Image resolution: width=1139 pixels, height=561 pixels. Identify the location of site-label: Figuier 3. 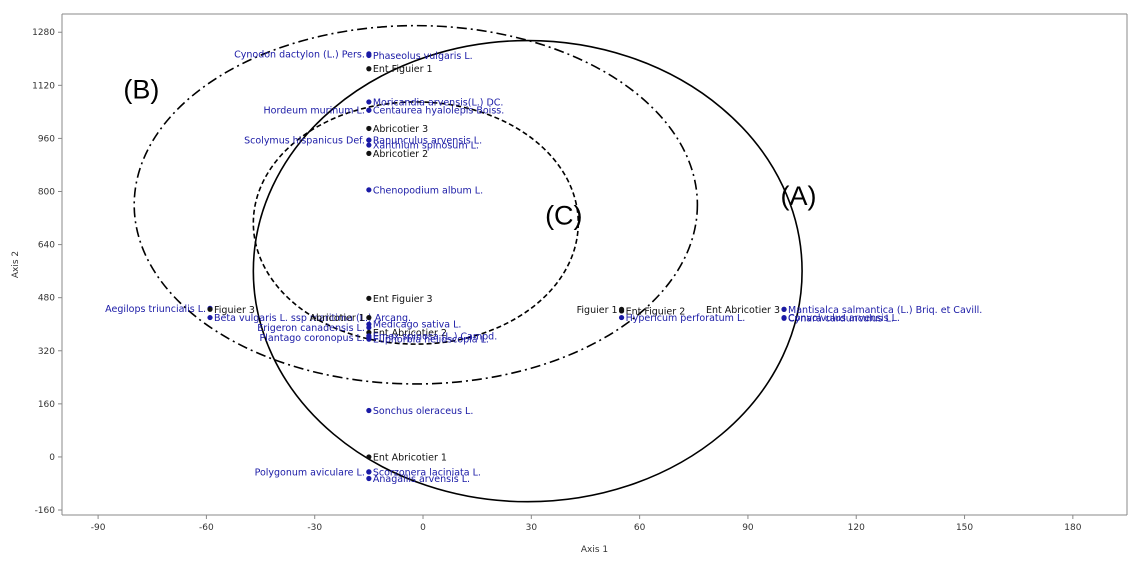
(234, 310).